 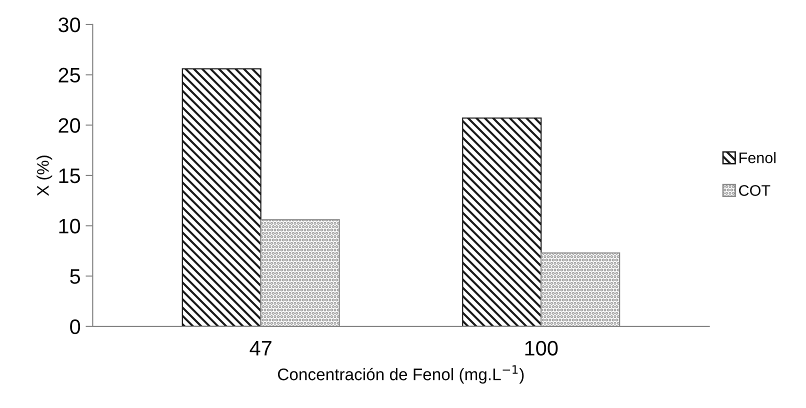 I want to click on y-tick-label: 30, so click(x=69, y=24).